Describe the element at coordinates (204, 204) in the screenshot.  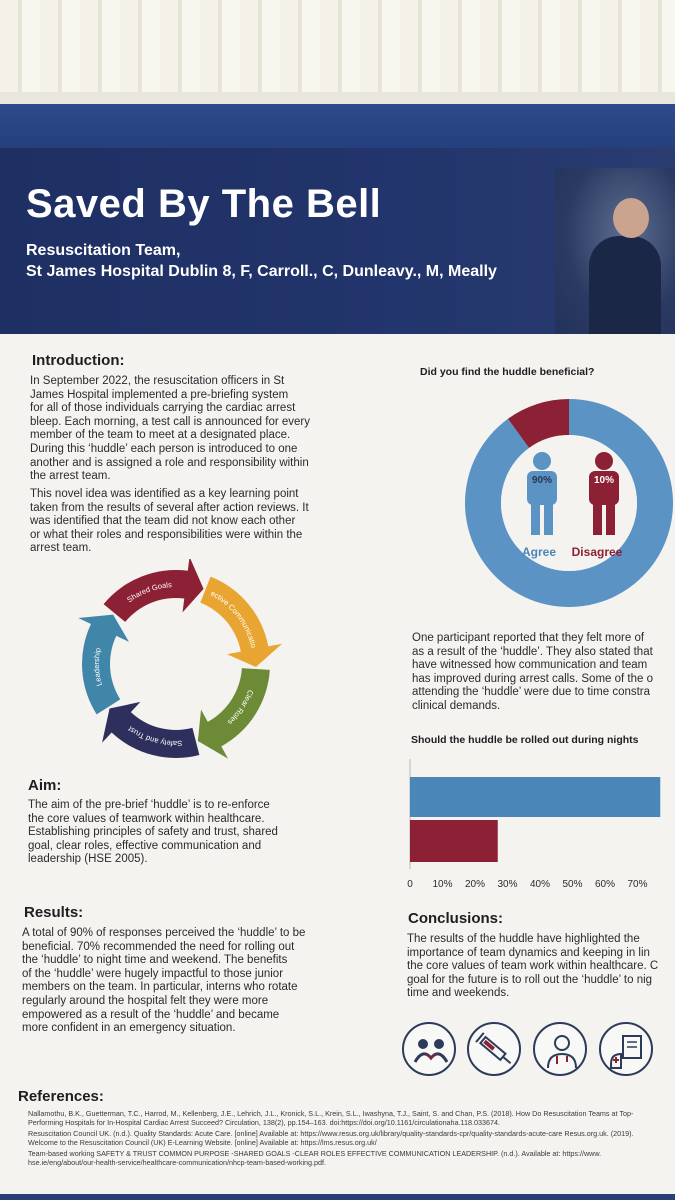
I see `poster-title: Saved By The Bell` at that location.